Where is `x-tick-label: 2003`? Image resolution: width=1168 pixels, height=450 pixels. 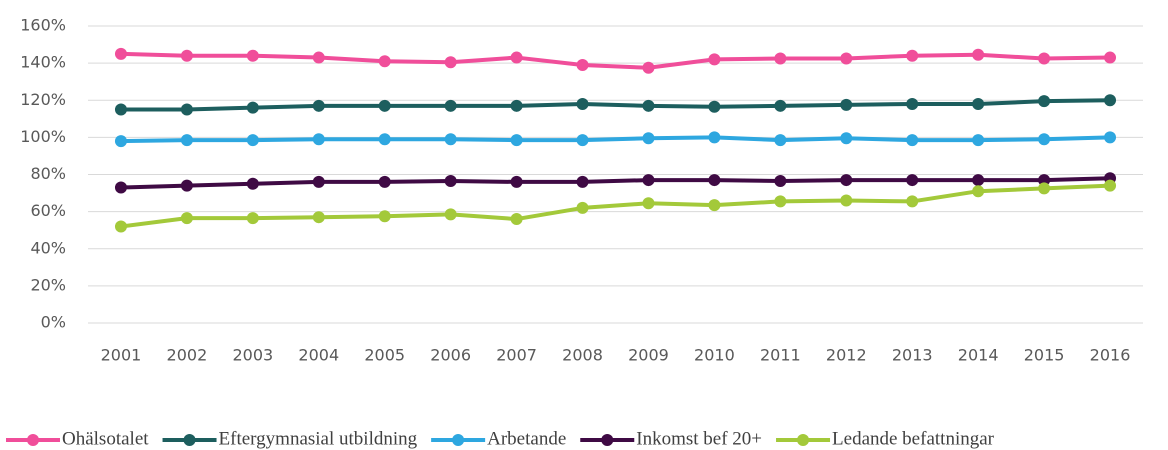
x-tick-label: 2003 is located at coordinates (252, 355).